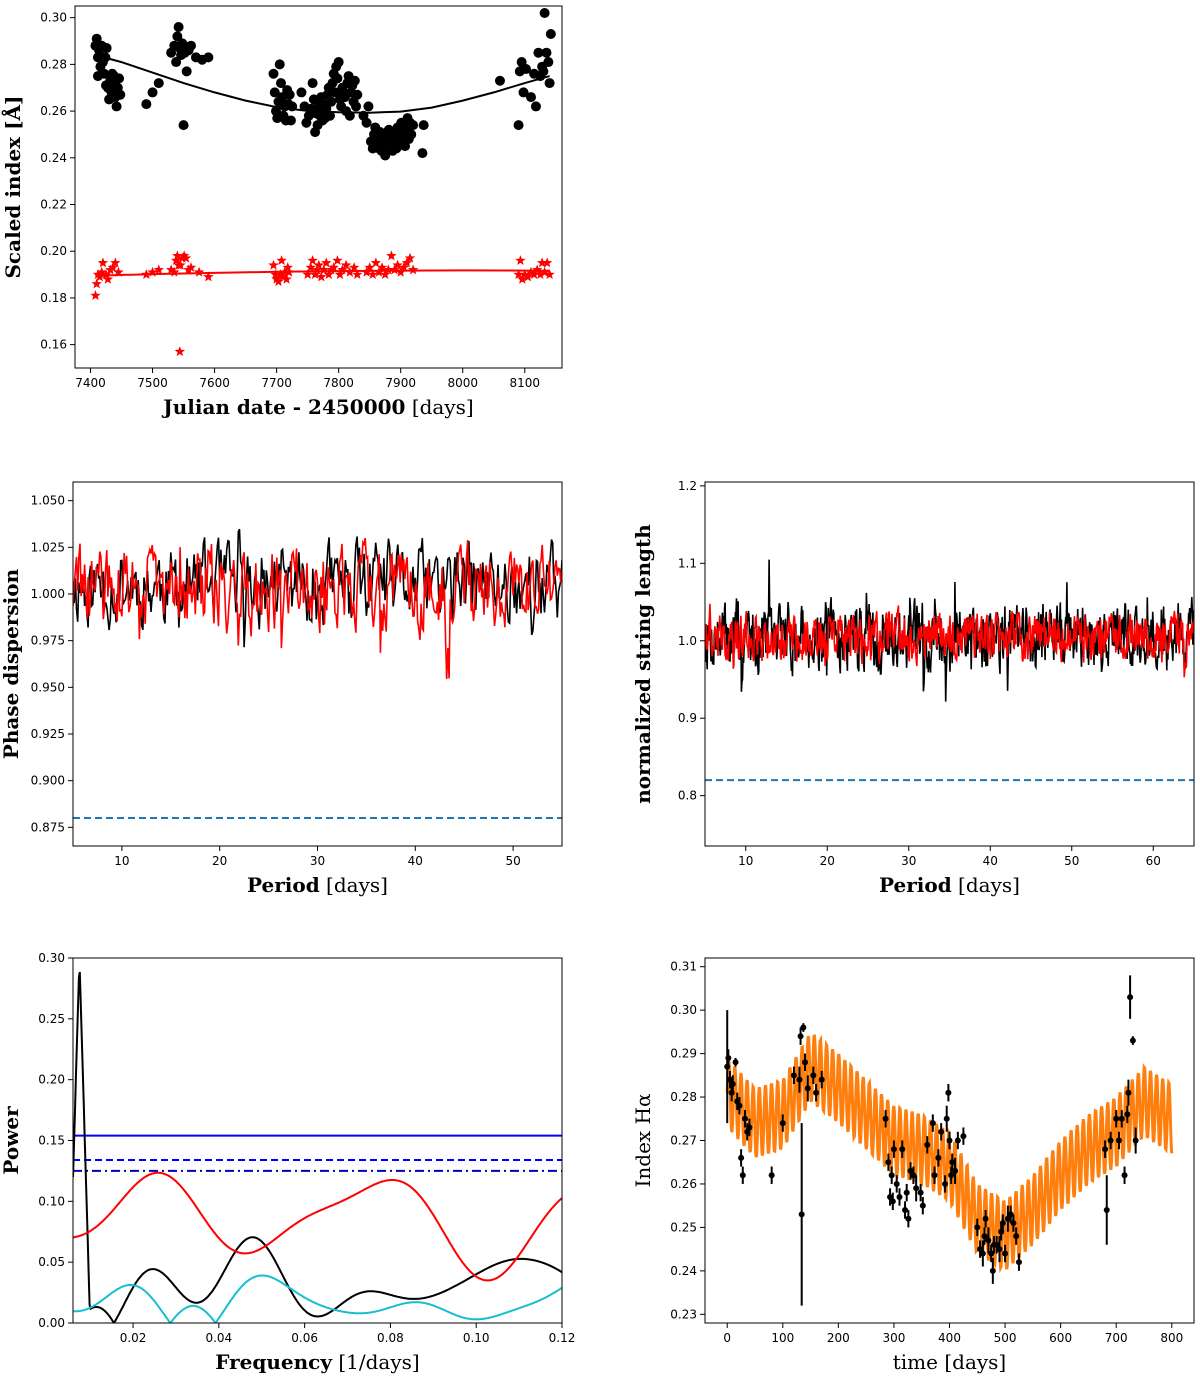  What do you see at coordinates (687, 486) in the screenshot?
I see `y-tick-label: 1.2` at bounding box center [687, 486].